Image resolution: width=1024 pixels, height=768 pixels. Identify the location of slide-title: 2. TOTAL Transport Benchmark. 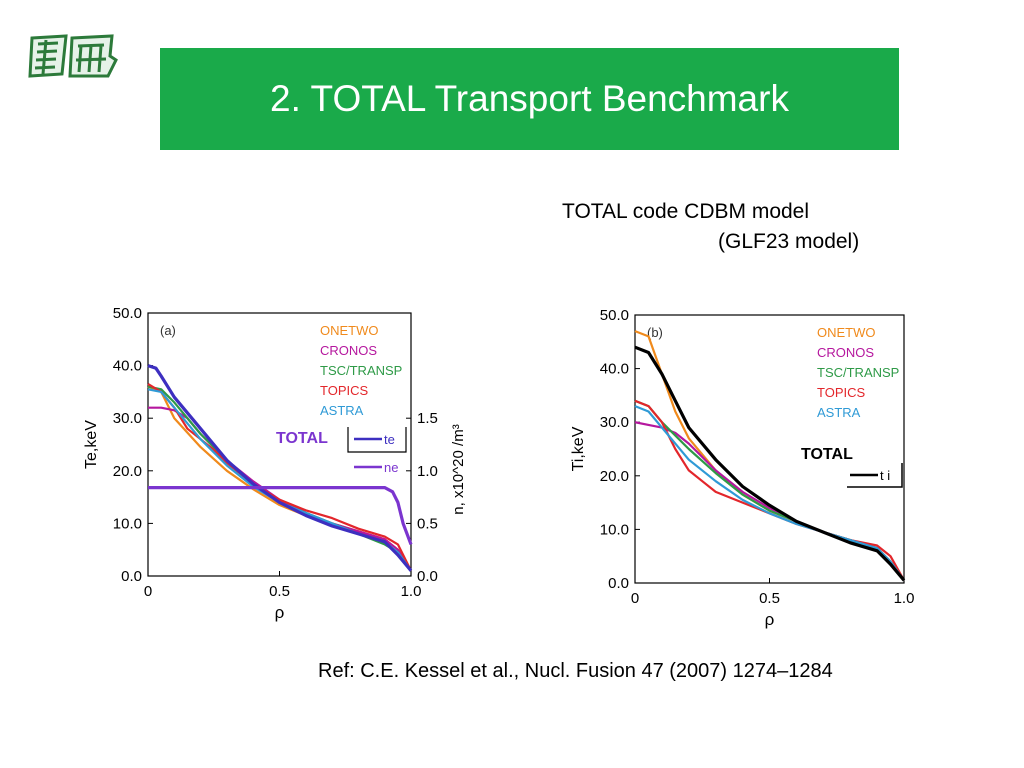
(529, 98).